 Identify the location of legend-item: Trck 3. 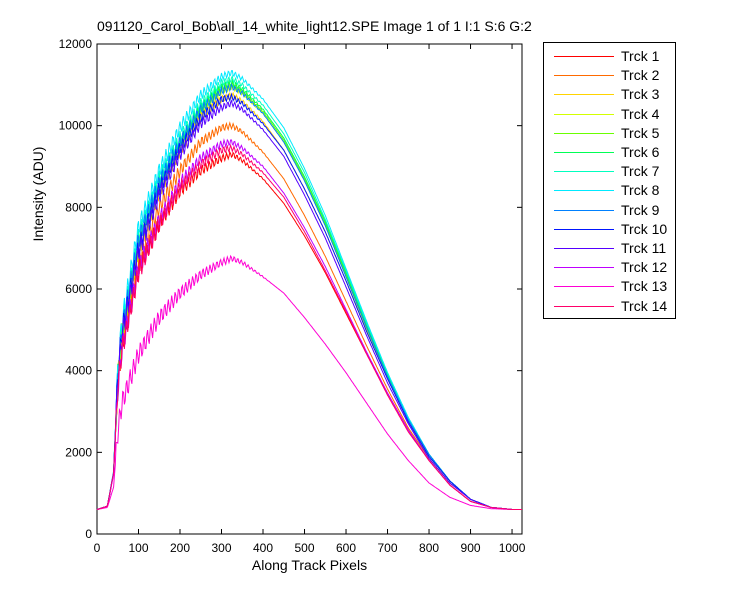
(609, 94).